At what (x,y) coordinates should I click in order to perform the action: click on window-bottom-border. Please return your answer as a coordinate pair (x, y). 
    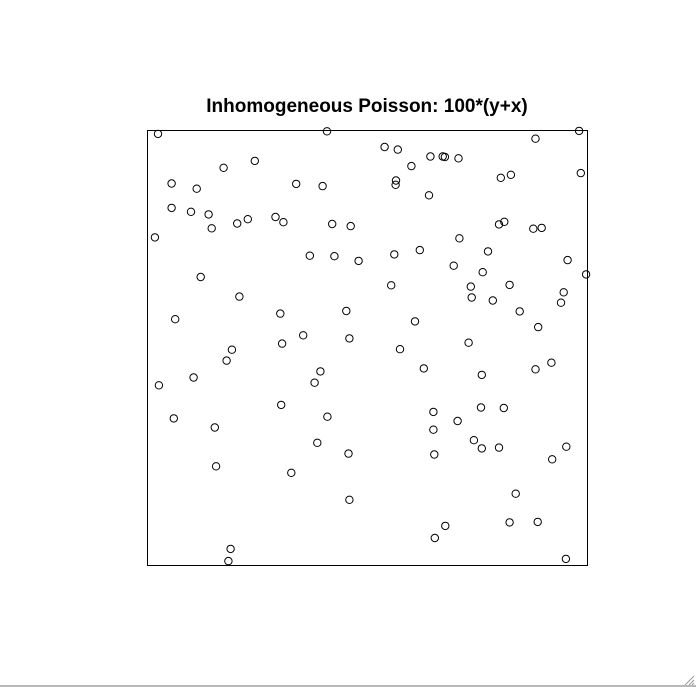
    Looking at the image, I should click on (348, 686).